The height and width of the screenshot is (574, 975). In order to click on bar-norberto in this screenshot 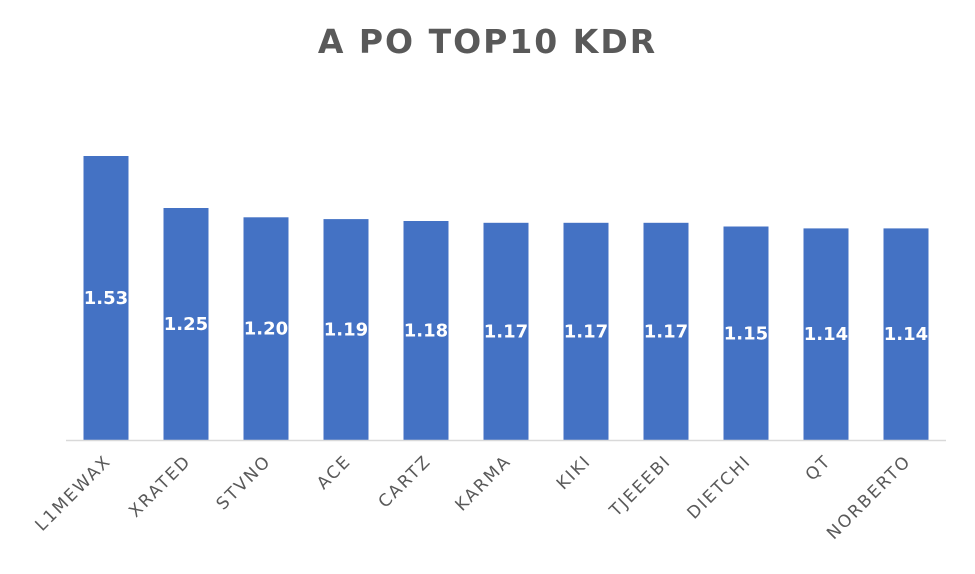, I will do `click(906, 334)`.